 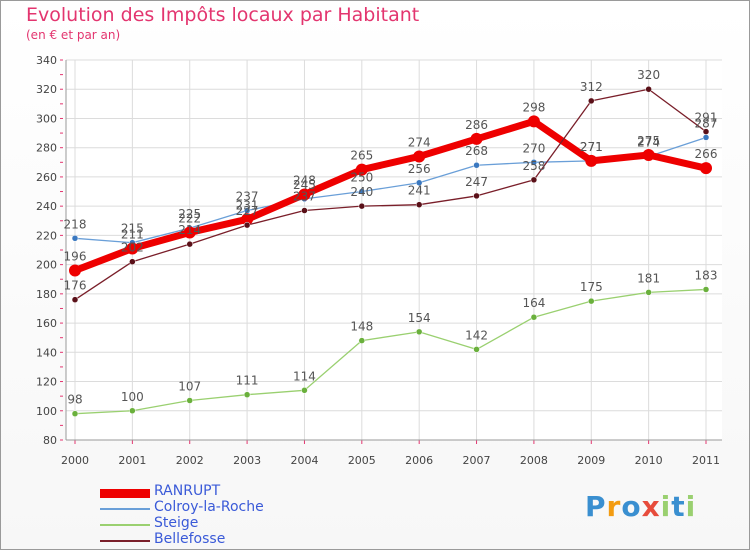 I want to click on point-steige-2008, so click(x=534, y=317).